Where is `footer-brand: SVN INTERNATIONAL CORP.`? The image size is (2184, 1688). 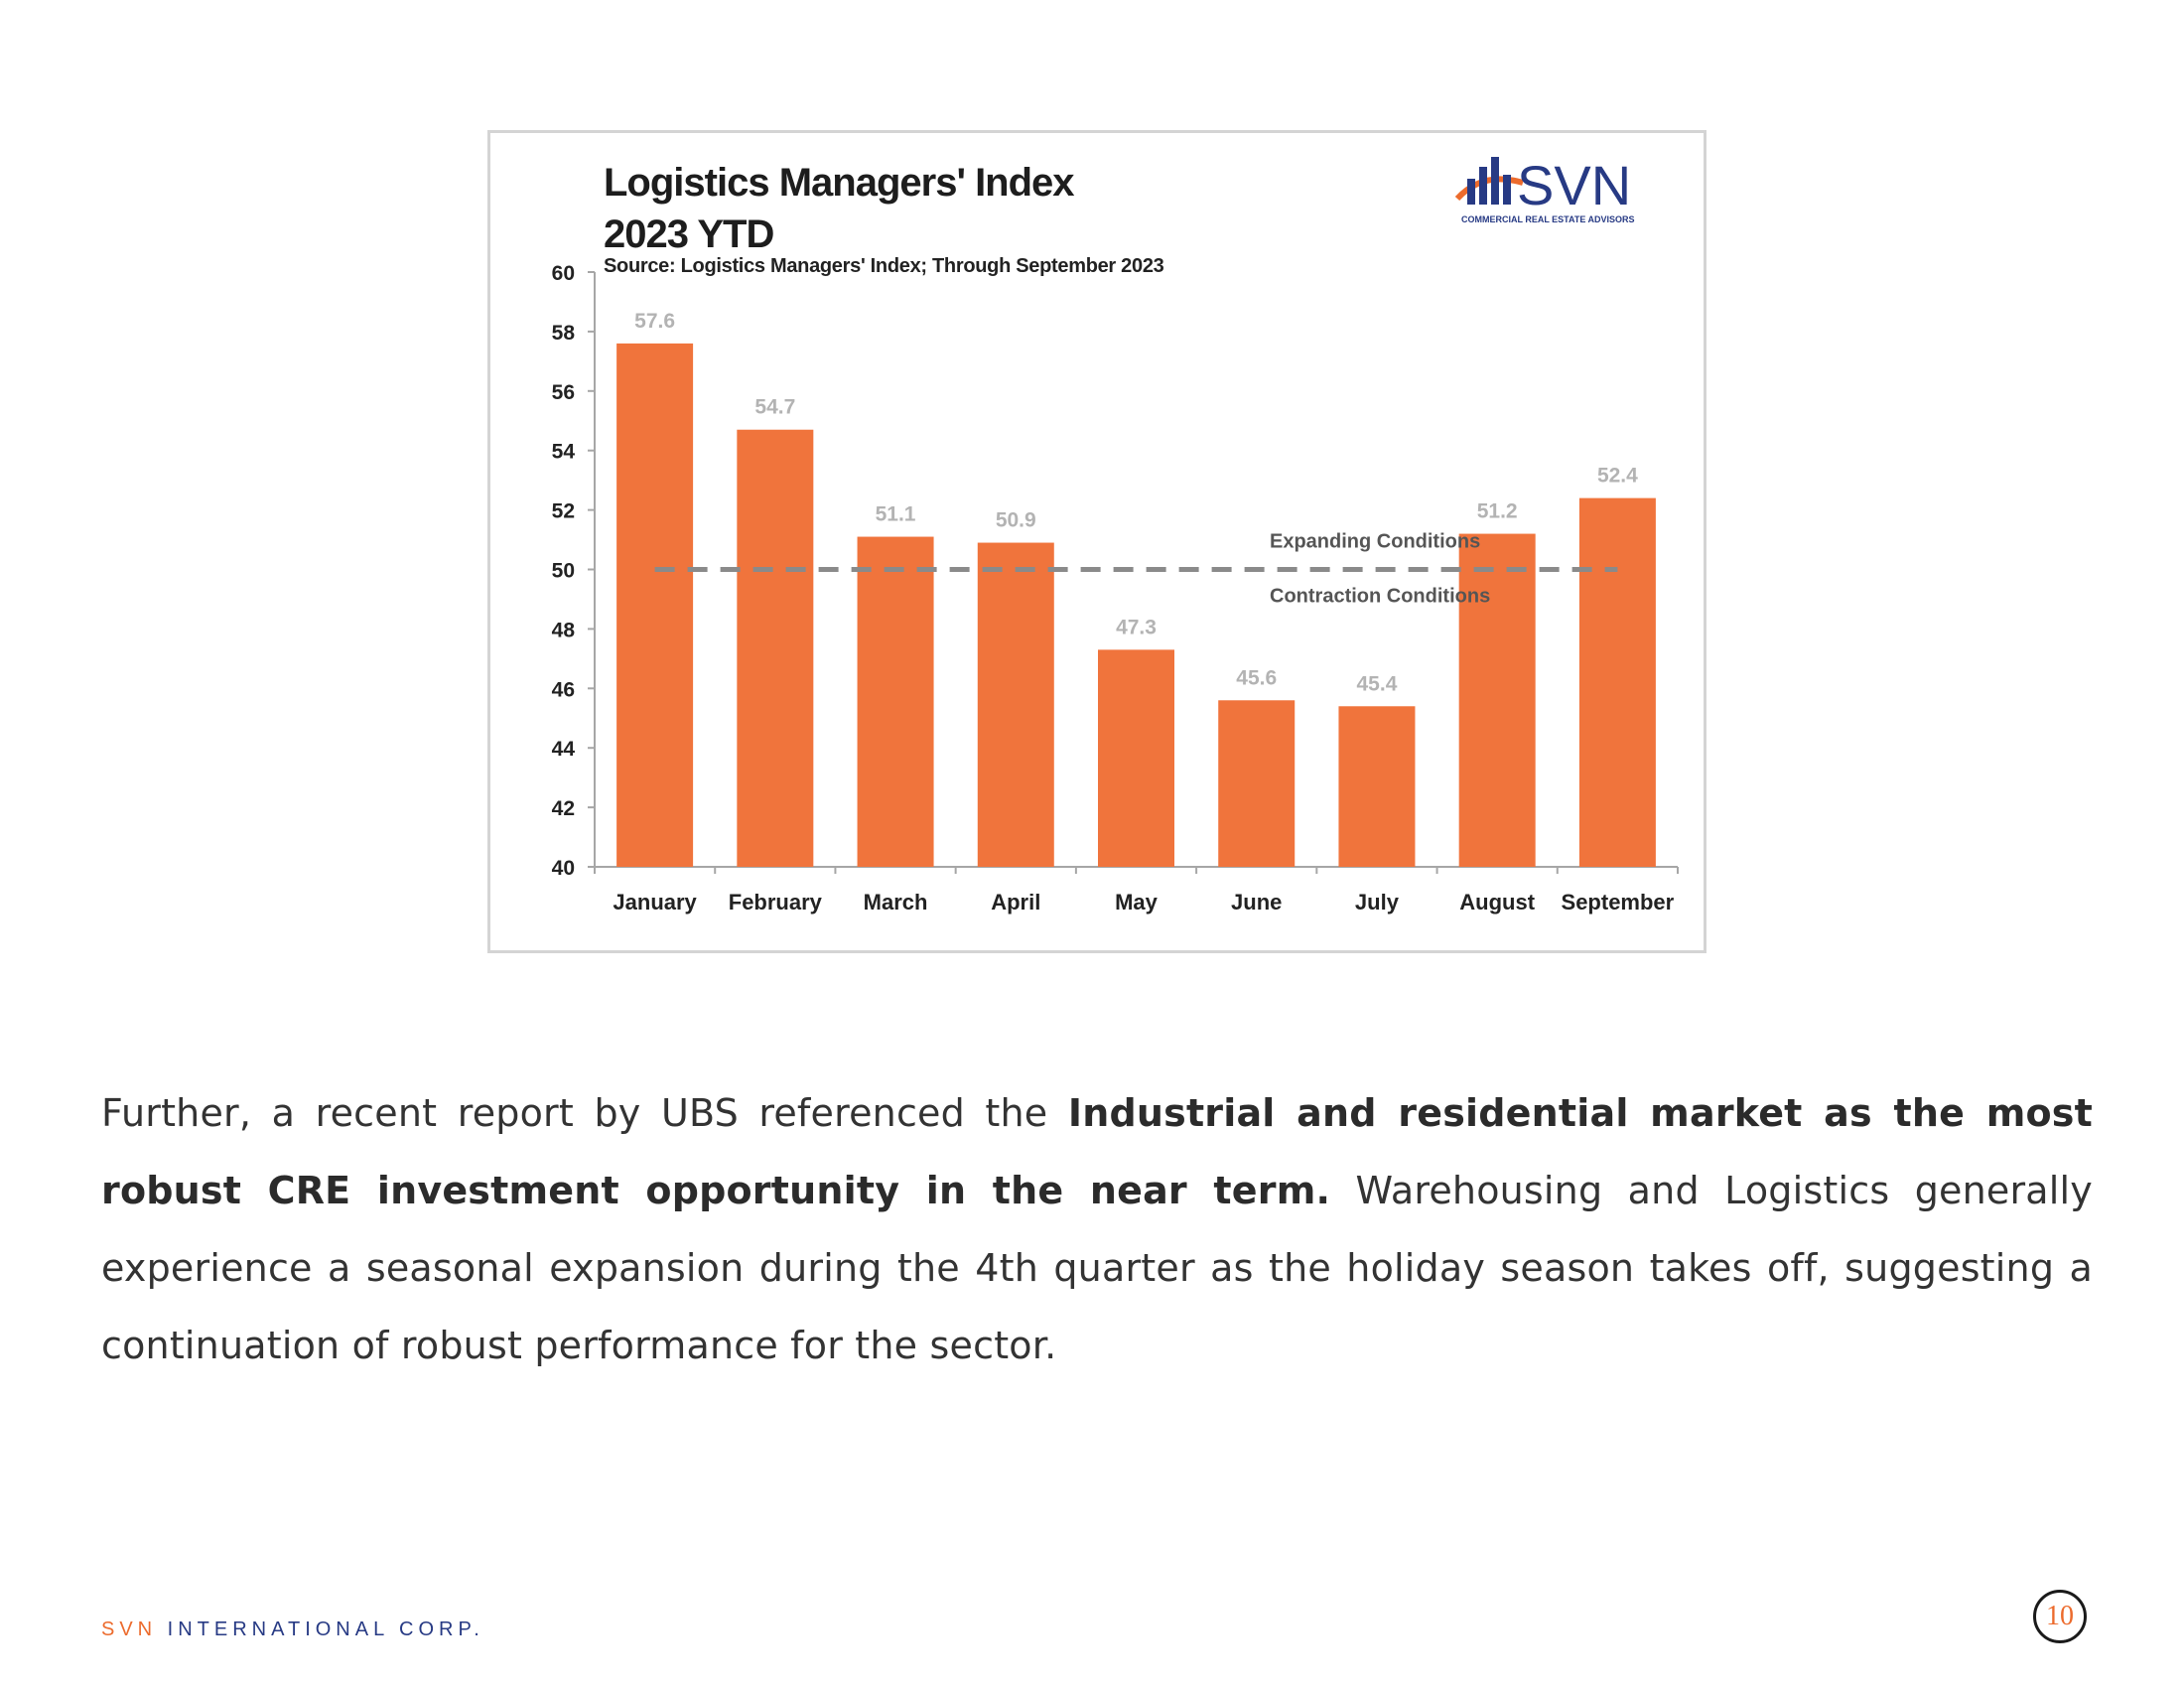 footer-brand: SVN INTERNATIONAL CORP. is located at coordinates (292, 1629).